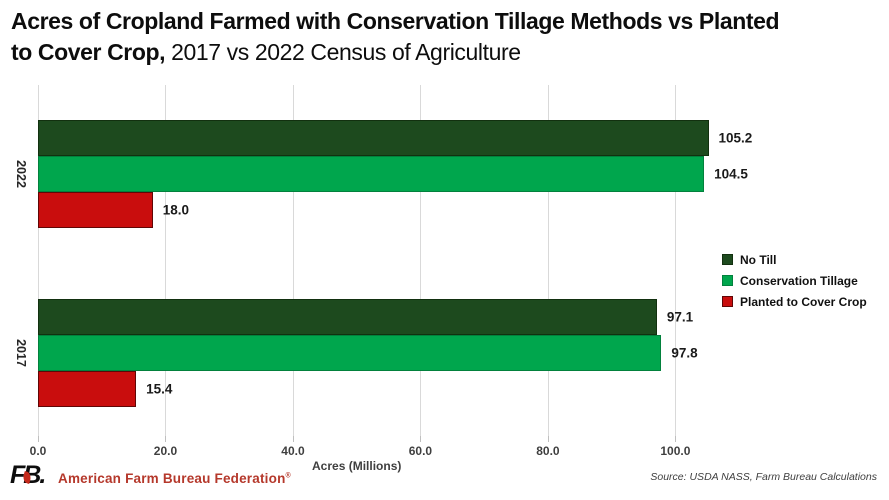 Image resolution: width=889 pixels, height=500 pixels. I want to click on value-label-2022-conservation-tillage: 104.5, so click(731, 174).